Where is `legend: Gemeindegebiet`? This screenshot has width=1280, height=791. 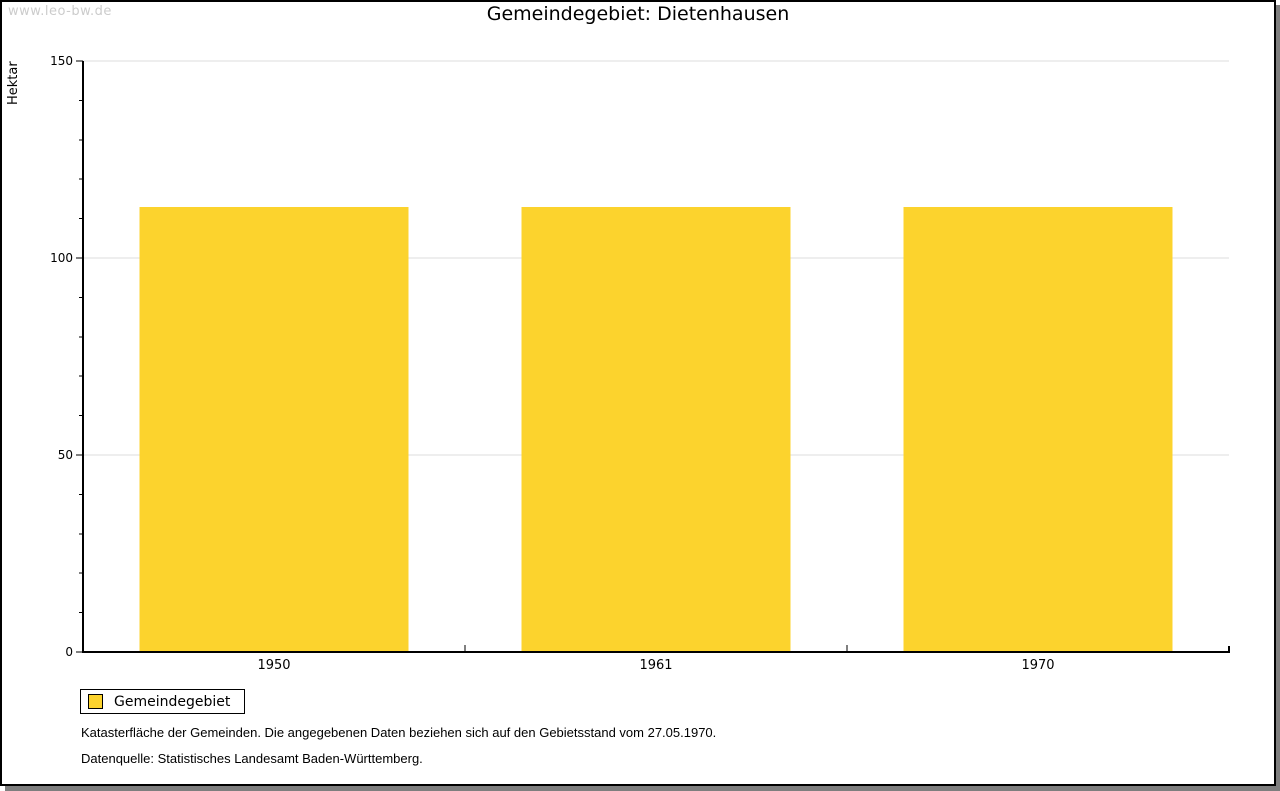 legend: Gemeindegebiet is located at coordinates (163, 701).